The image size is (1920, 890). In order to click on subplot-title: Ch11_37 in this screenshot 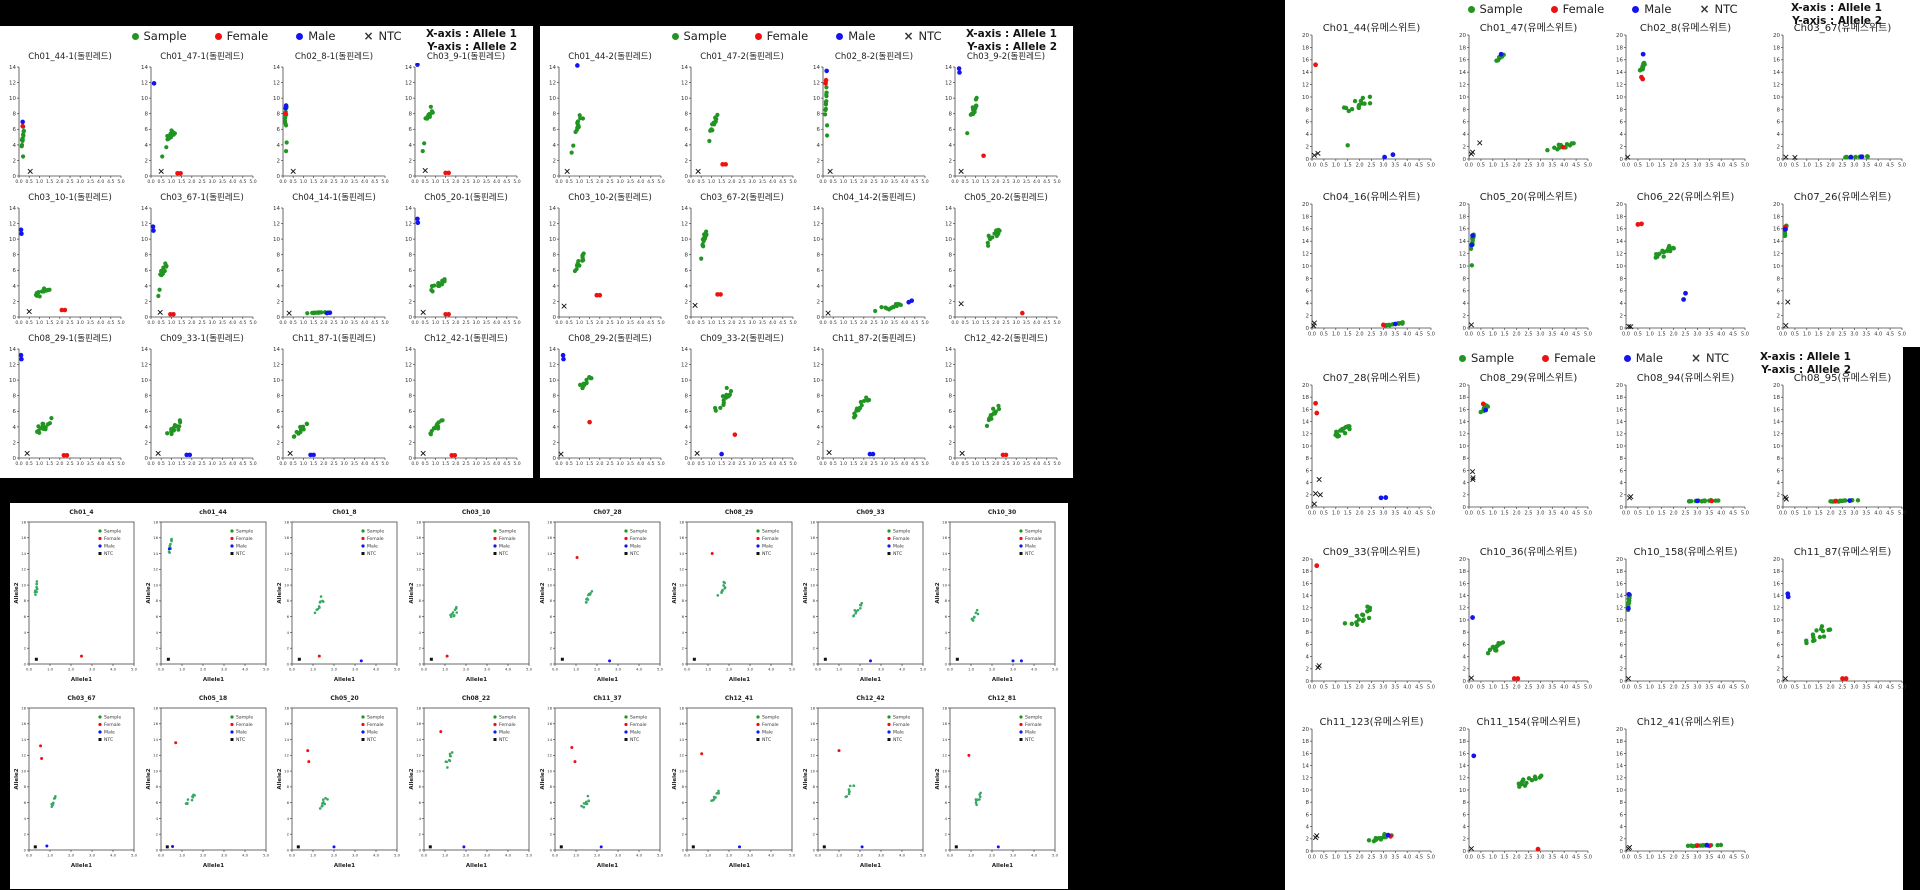, I will do `click(607, 698)`.